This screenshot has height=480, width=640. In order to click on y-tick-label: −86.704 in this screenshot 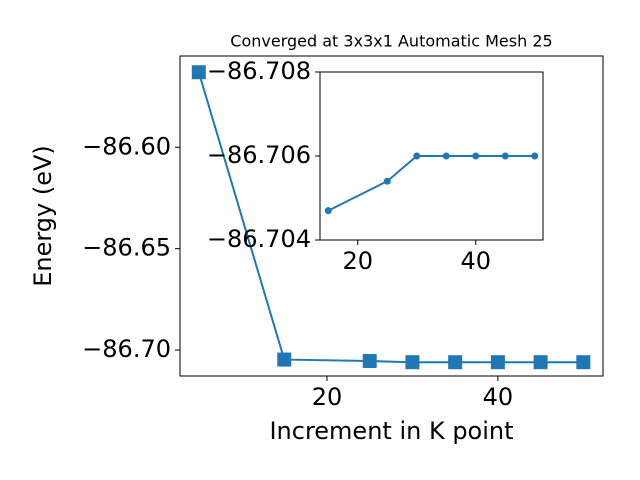, I will do `click(259, 239)`.